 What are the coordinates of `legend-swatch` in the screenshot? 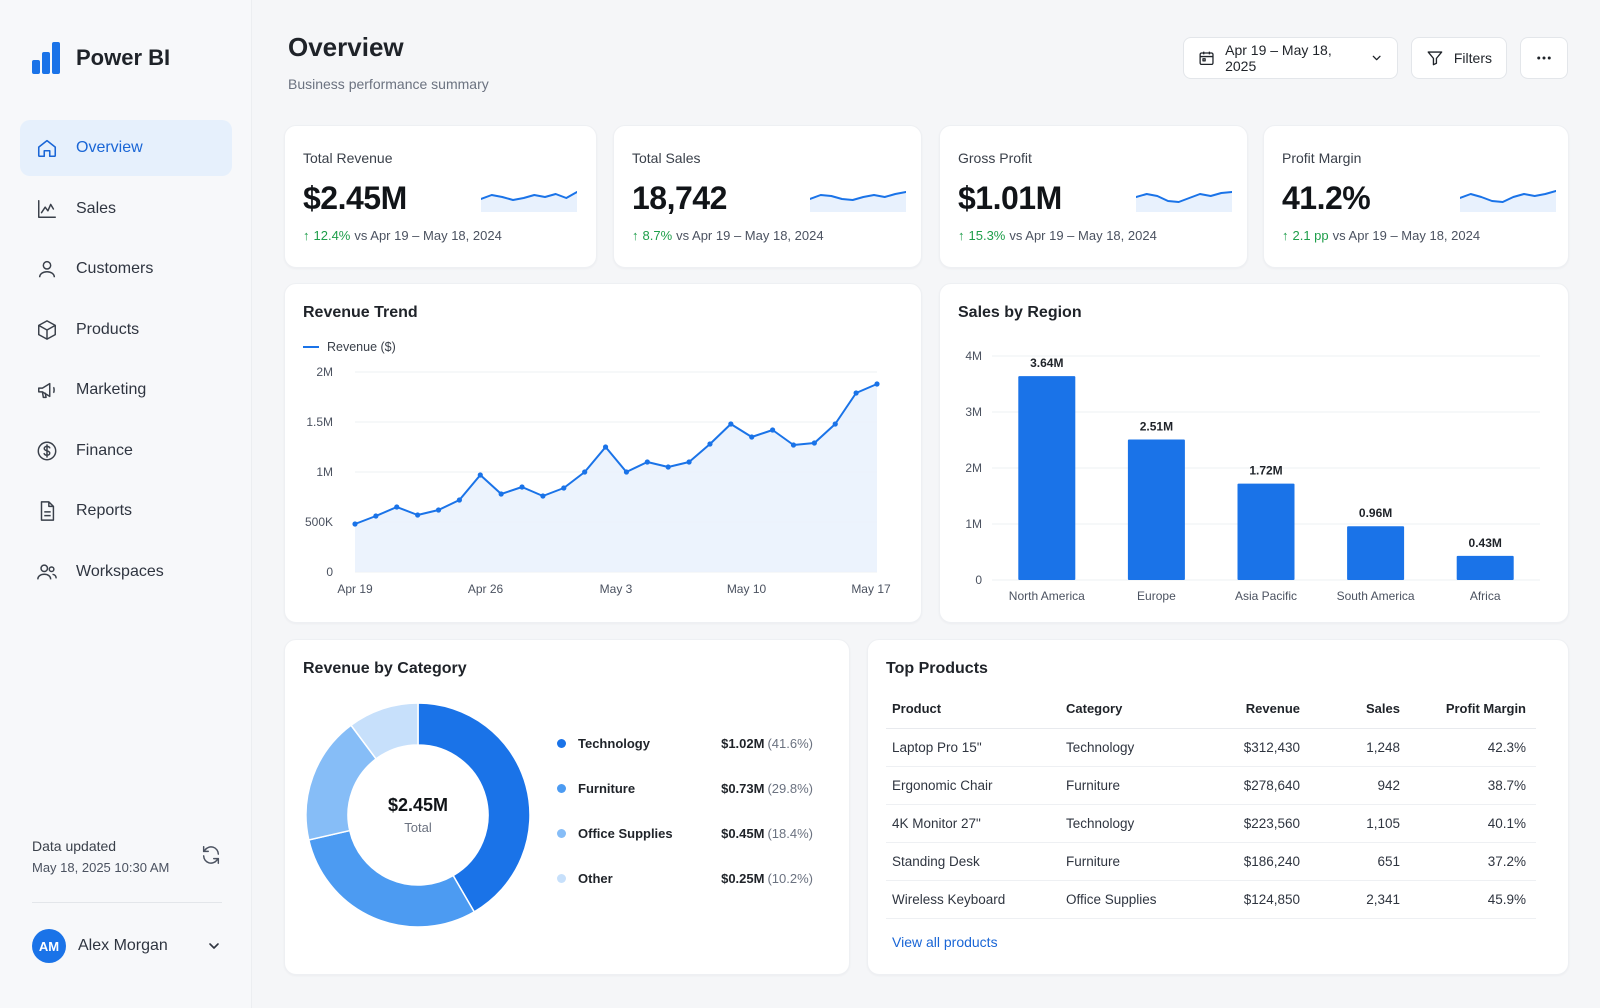 It's located at (311, 347).